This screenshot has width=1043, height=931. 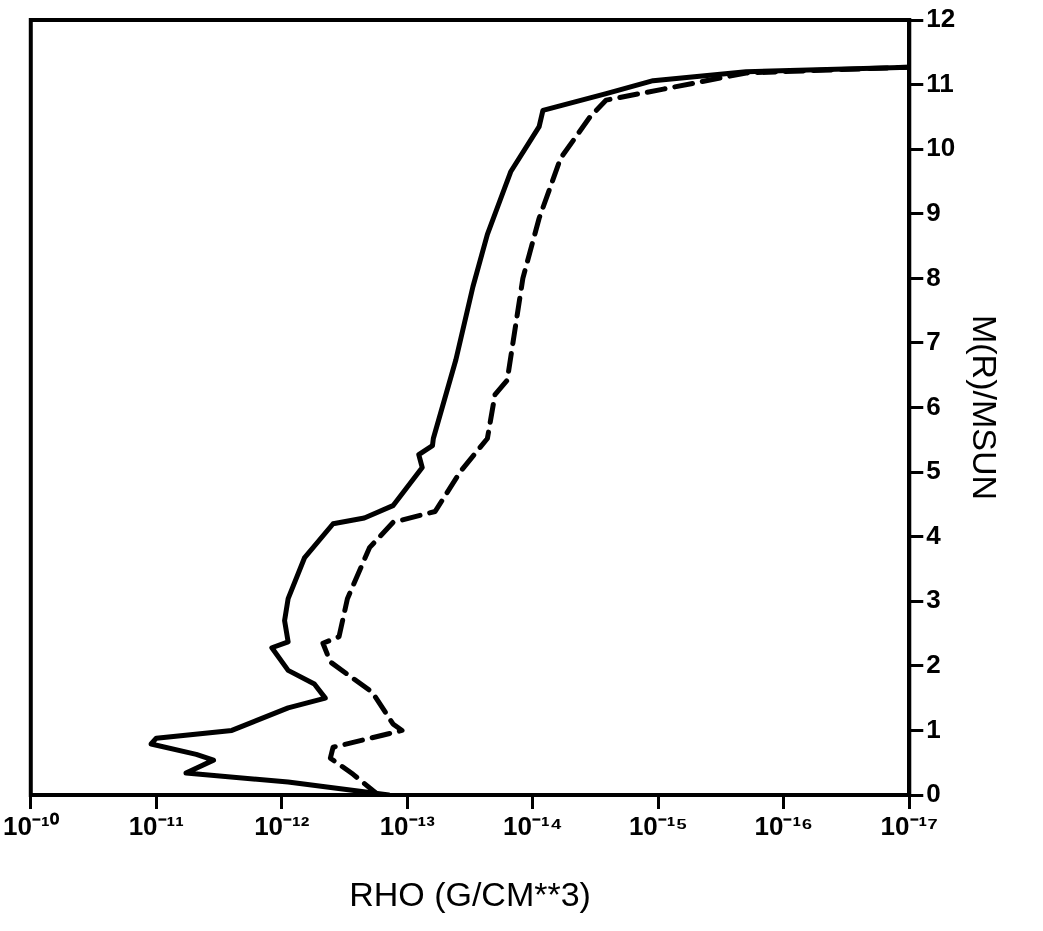 What do you see at coordinates (933, 276) in the screenshot?
I see `y-tick-label: 8` at bounding box center [933, 276].